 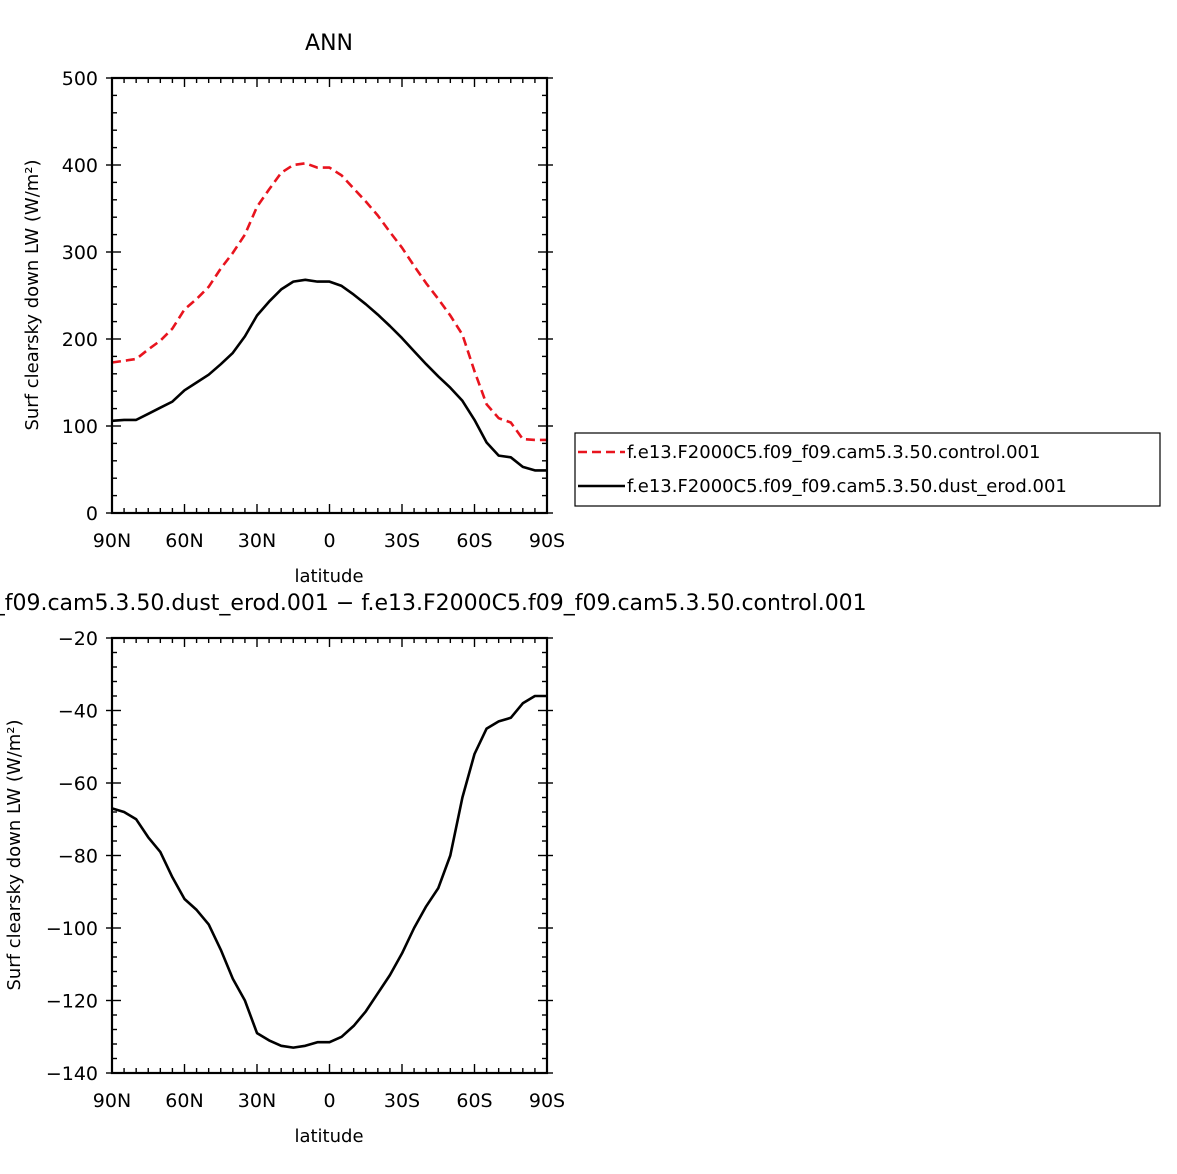 What do you see at coordinates (112, 1101) in the screenshot?
I see `bottom-x-tick-label: 90N` at bounding box center [112, 1101].